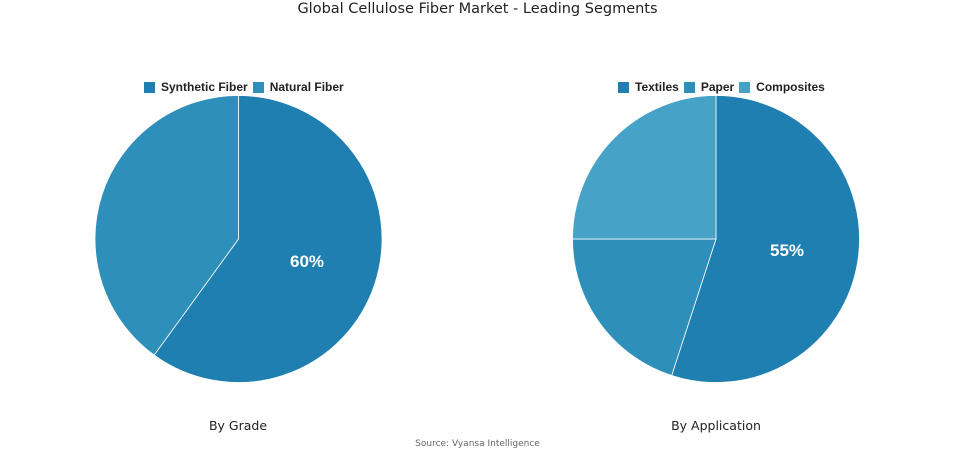 The image size is (955, 454). I want to click on legend-grade: Synthetic Fiber Natural Fiber, so click(246, 87).